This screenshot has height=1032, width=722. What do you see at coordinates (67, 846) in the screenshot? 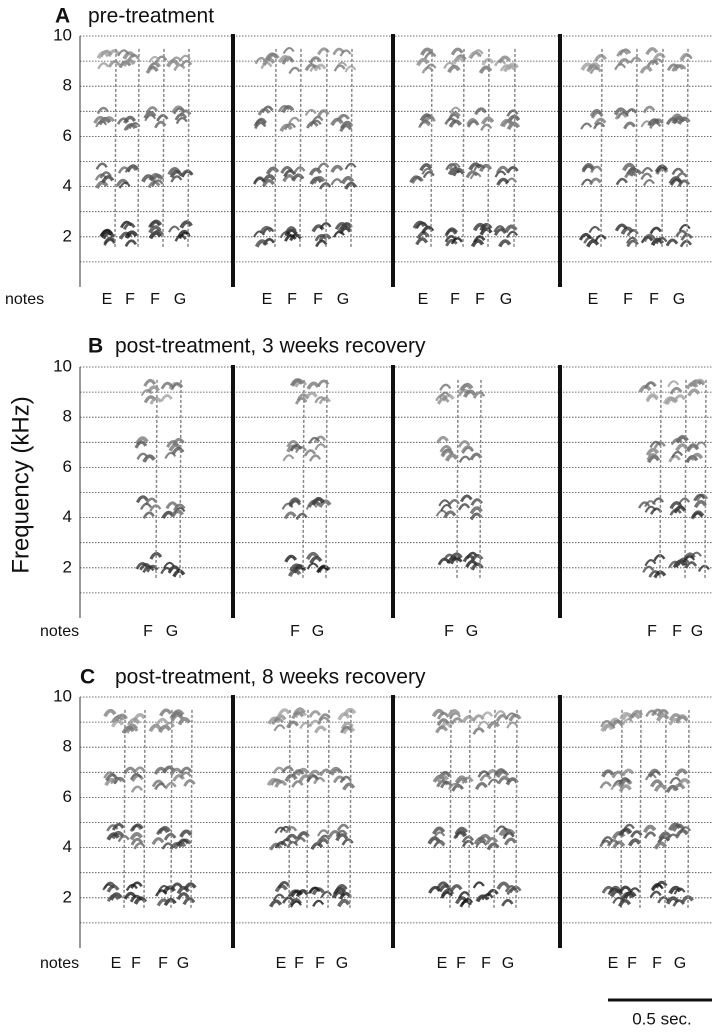
I see `y-tick-label: 4` at bounding box center [67, 846].